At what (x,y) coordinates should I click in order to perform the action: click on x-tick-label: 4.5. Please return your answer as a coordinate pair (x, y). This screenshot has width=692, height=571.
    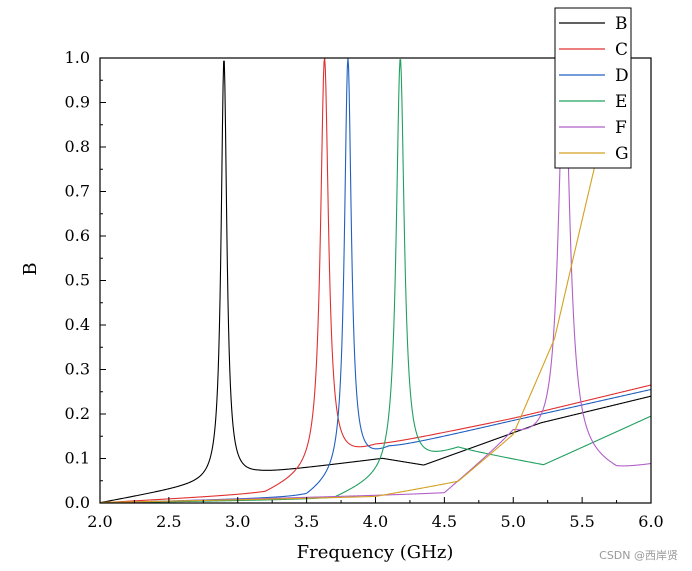
    Looking at the image, I should click on (444, 521).